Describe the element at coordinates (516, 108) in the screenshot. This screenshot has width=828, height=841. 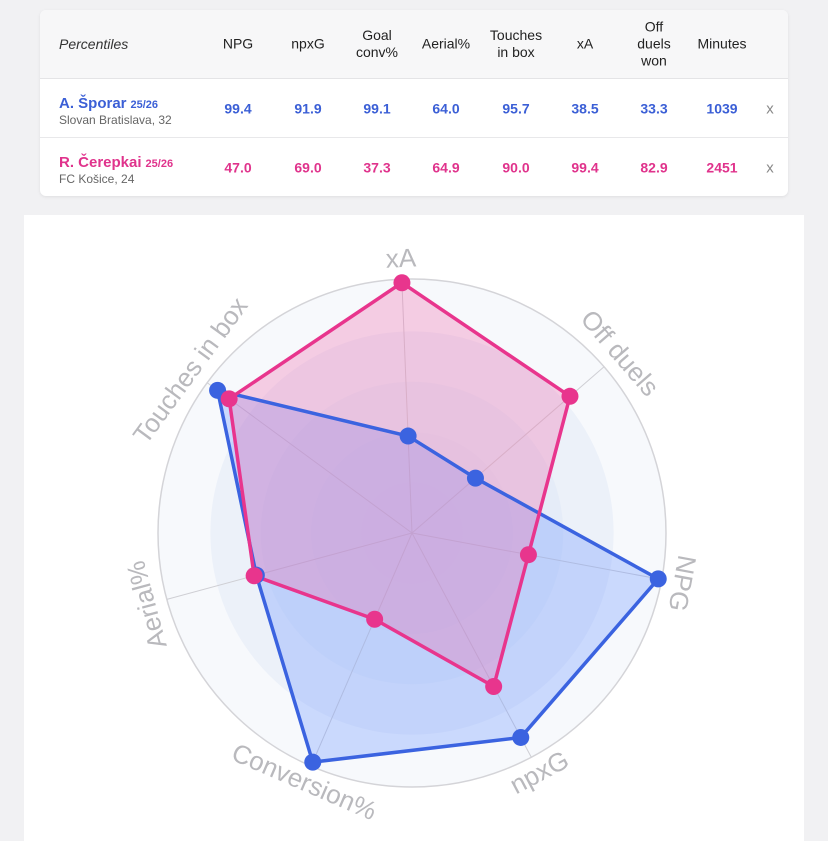
I see `stat-value: 95.7` at that location.